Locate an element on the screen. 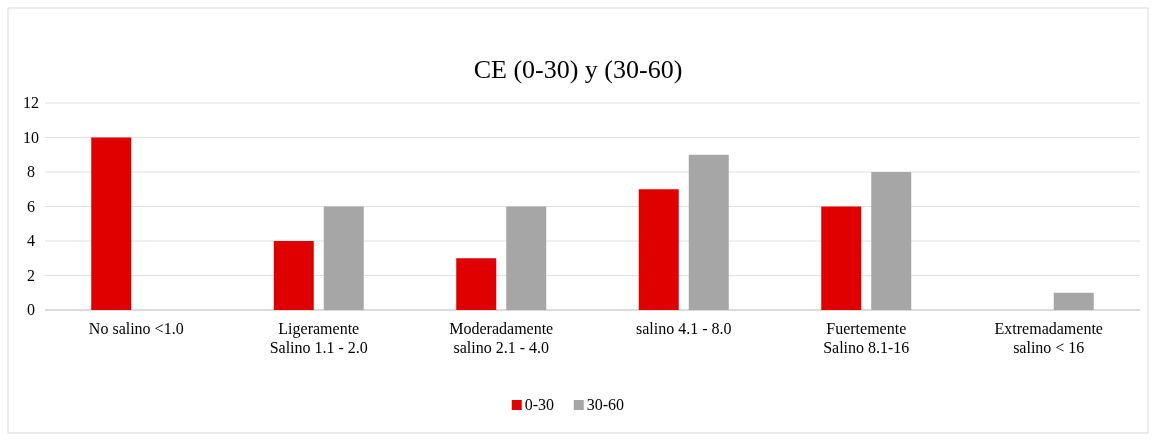 Image resolution: width=1156 pixels, height=441 pixels. x-tick-label: Fuertemente Salino 8.1-16 is located at coordinates (866, 338).